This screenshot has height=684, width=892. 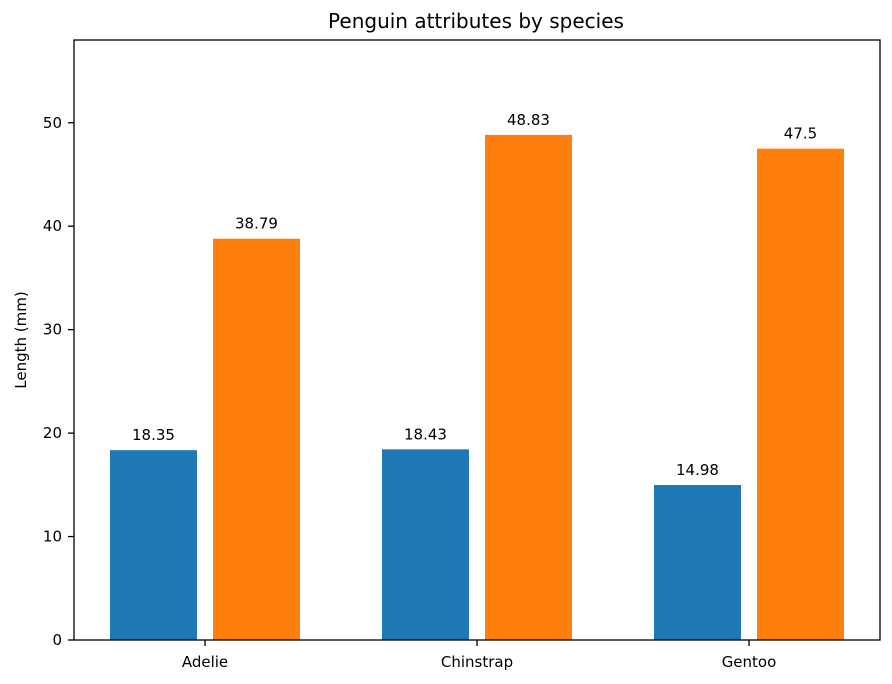 I want to click on y-tick-label-10: 10, so click(x=52, y=537).